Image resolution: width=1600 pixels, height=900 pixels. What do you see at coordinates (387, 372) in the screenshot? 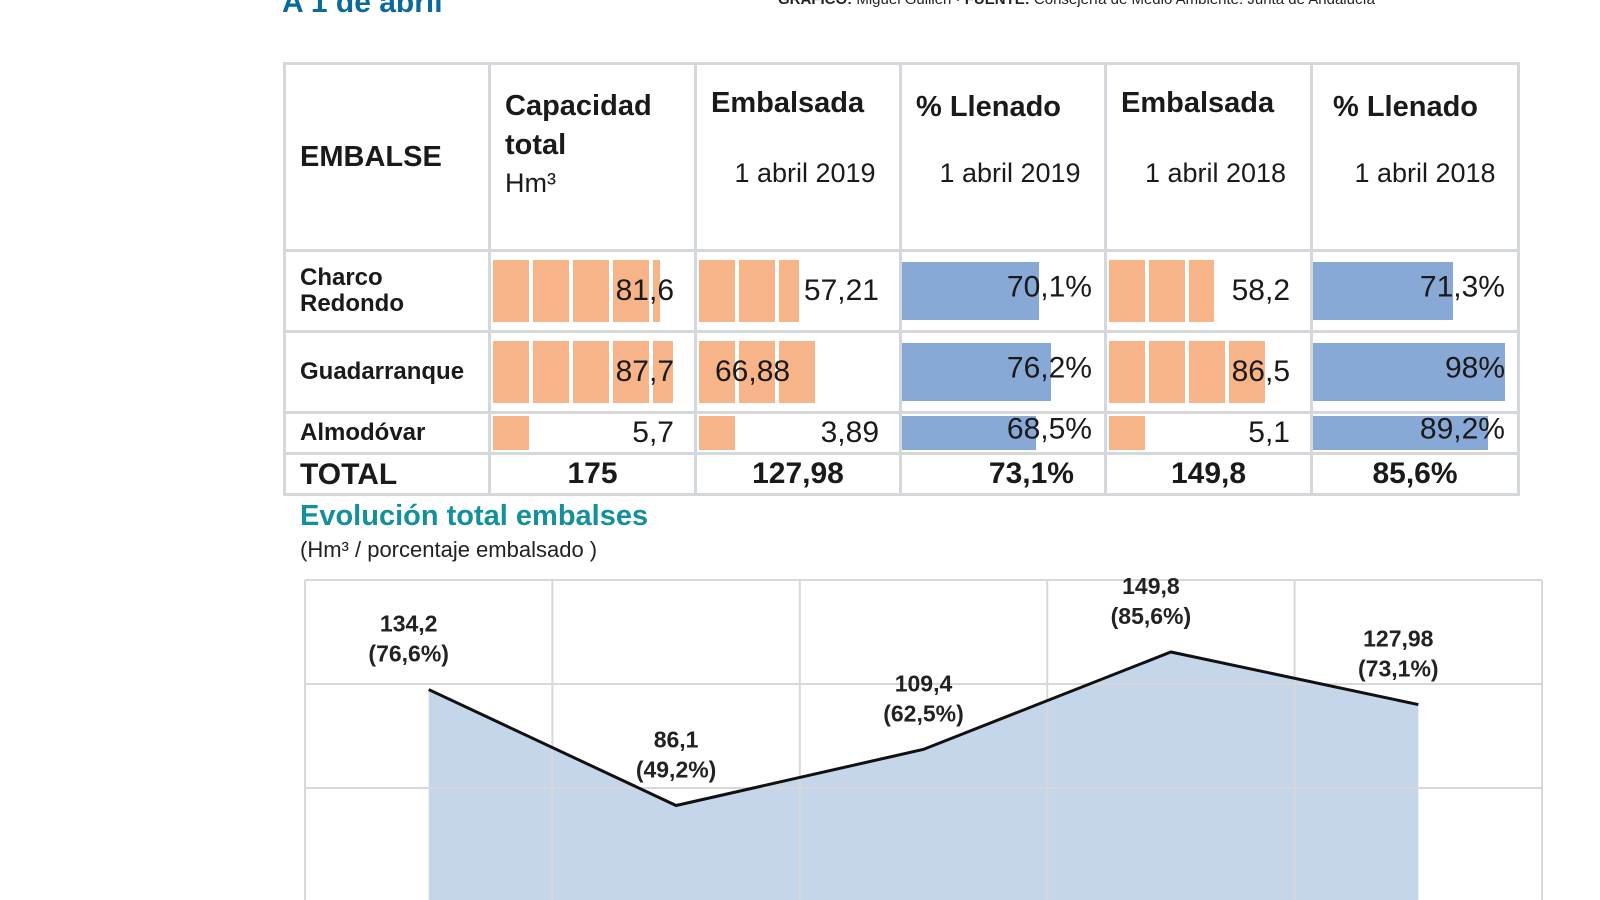
I see `reservoir-name: Guadarranque` at bounding box center [387, 372].